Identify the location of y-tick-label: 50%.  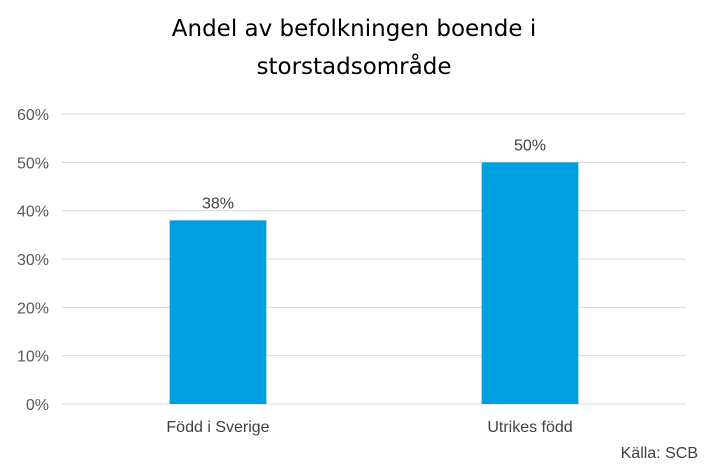
(33, 163).